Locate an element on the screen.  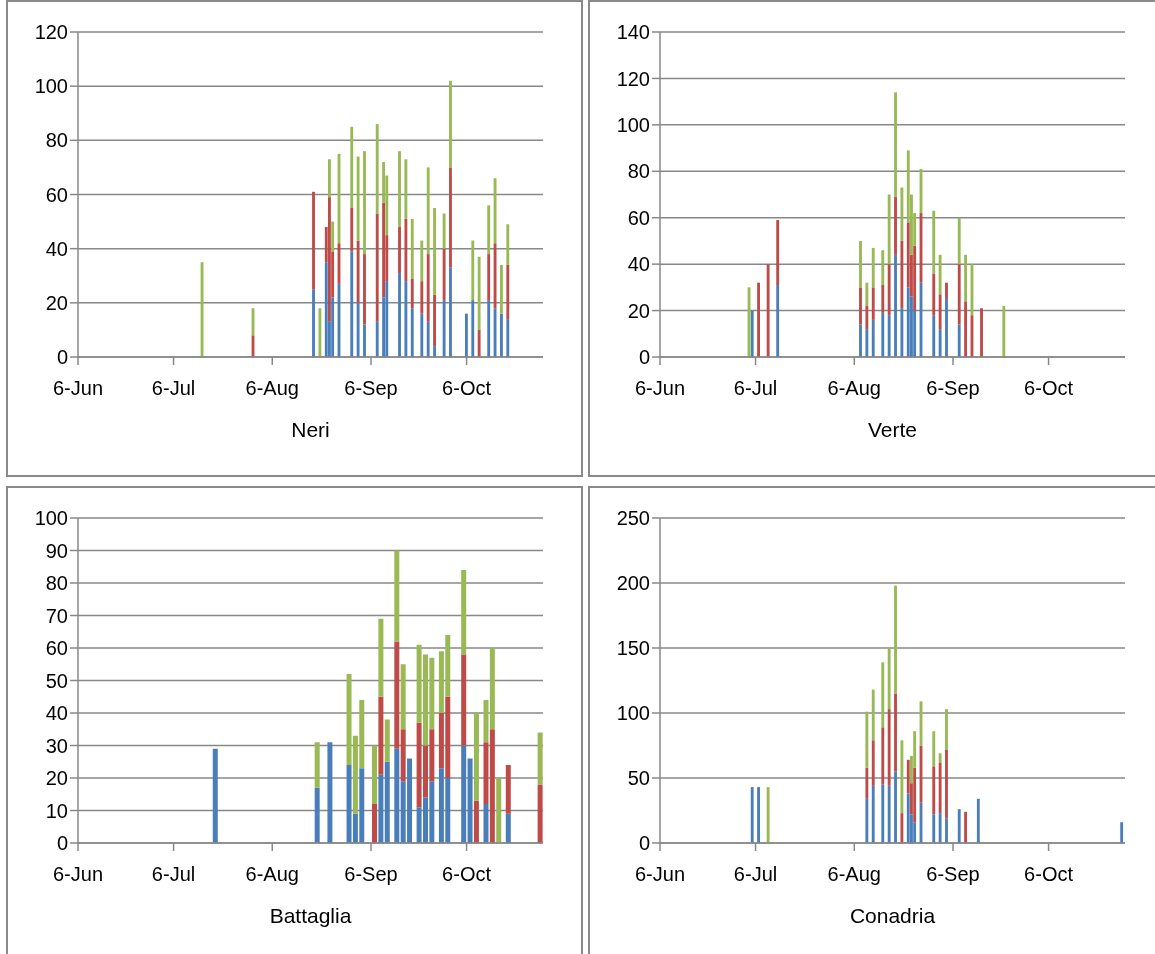
y-tick-label: 50 is located at coordinates (638, 778).